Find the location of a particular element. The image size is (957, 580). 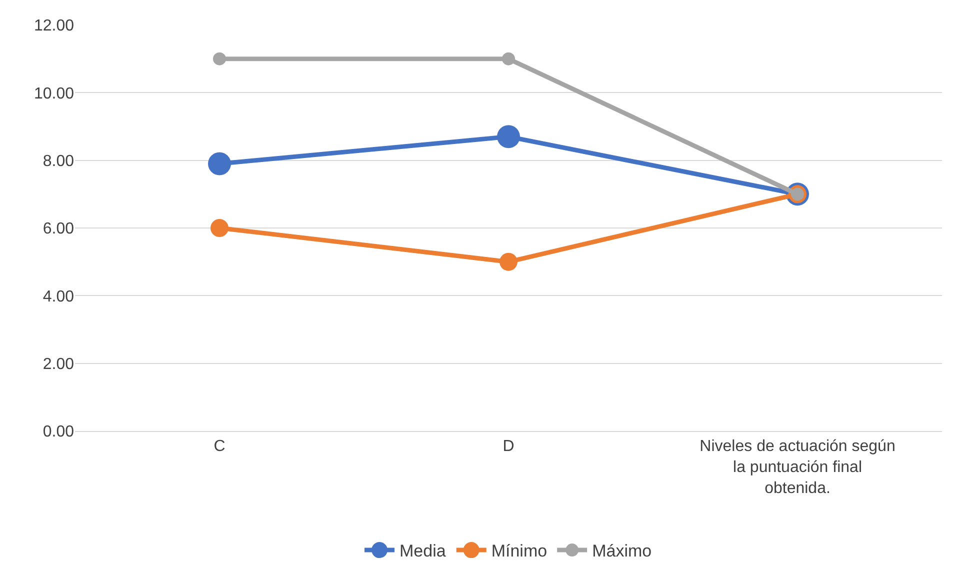

x-tick-label: D is located at coordinates (508, 447).